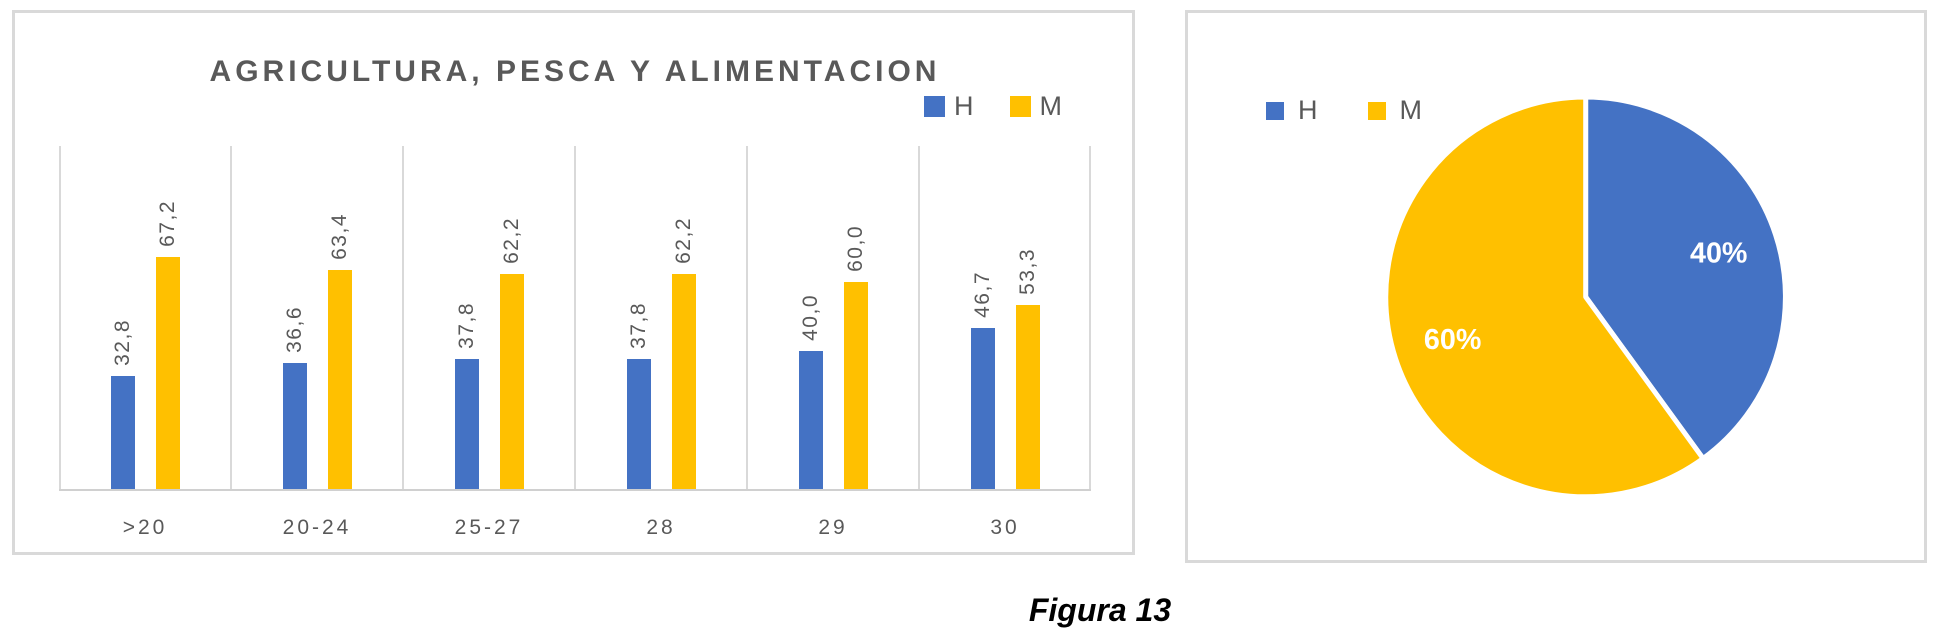 The height and width of the screenshot is (640, 1941). I want to click on bar-m->20, so click(168, 373).